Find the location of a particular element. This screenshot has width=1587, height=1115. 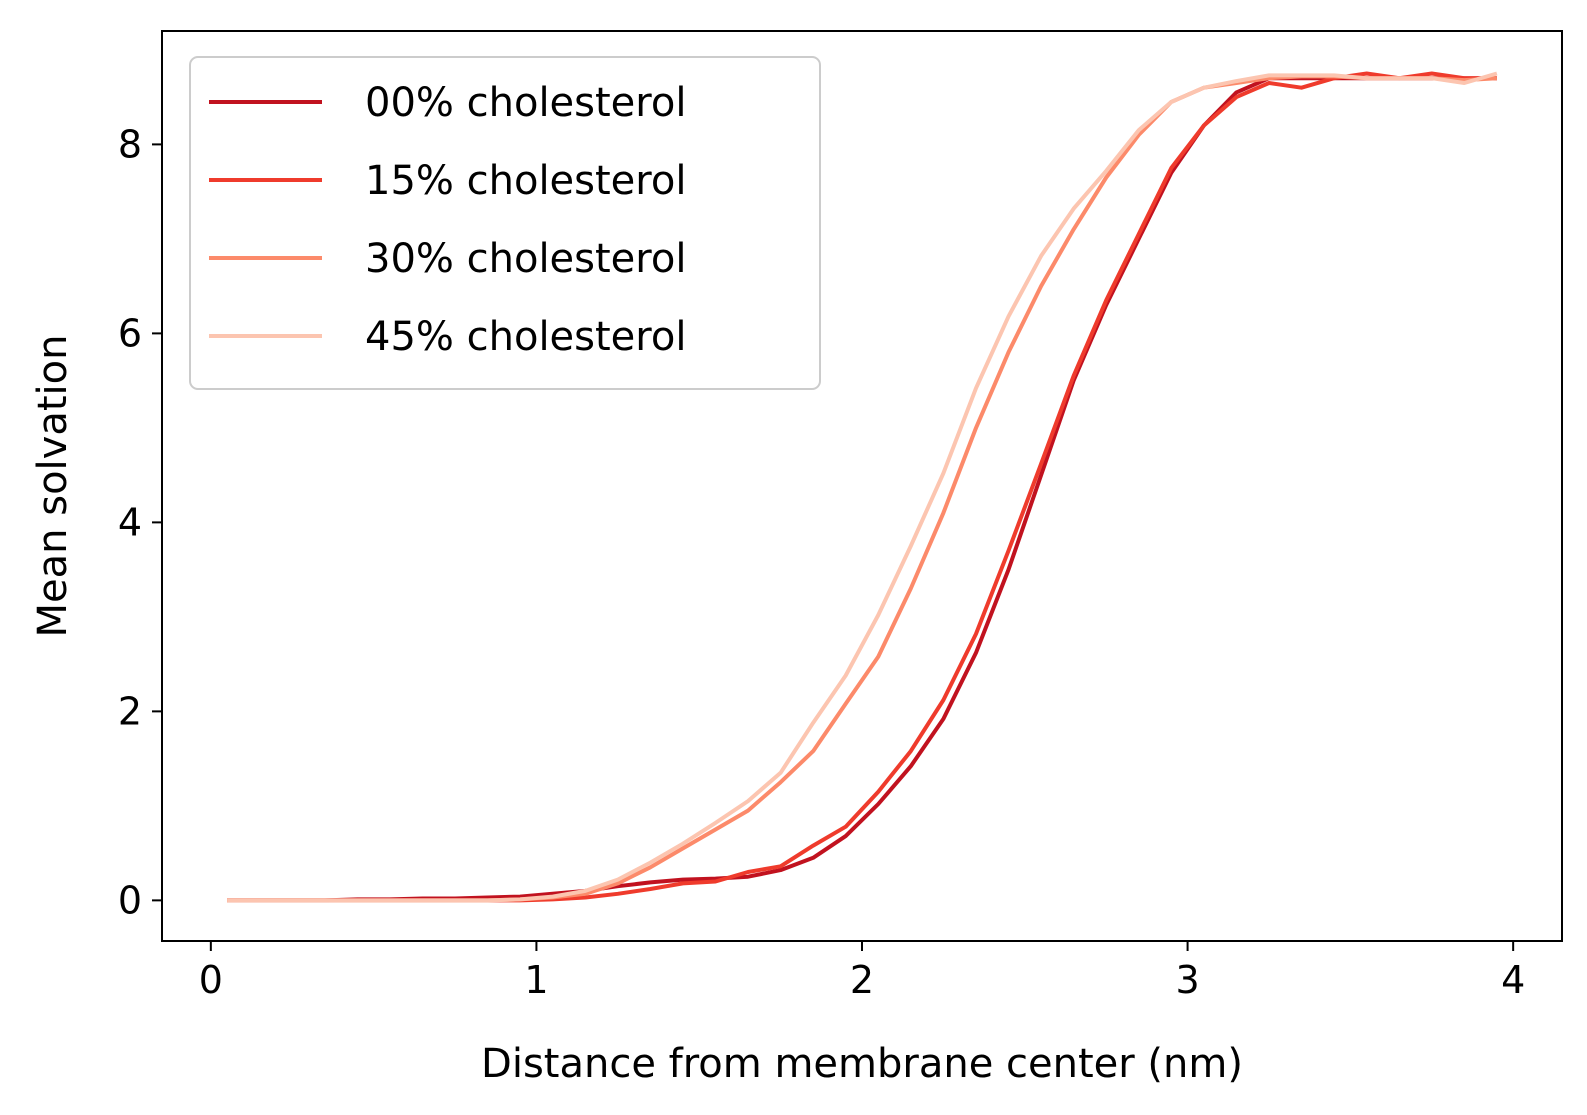

y-tick-label: 2 is located at coordinates (130, 711).